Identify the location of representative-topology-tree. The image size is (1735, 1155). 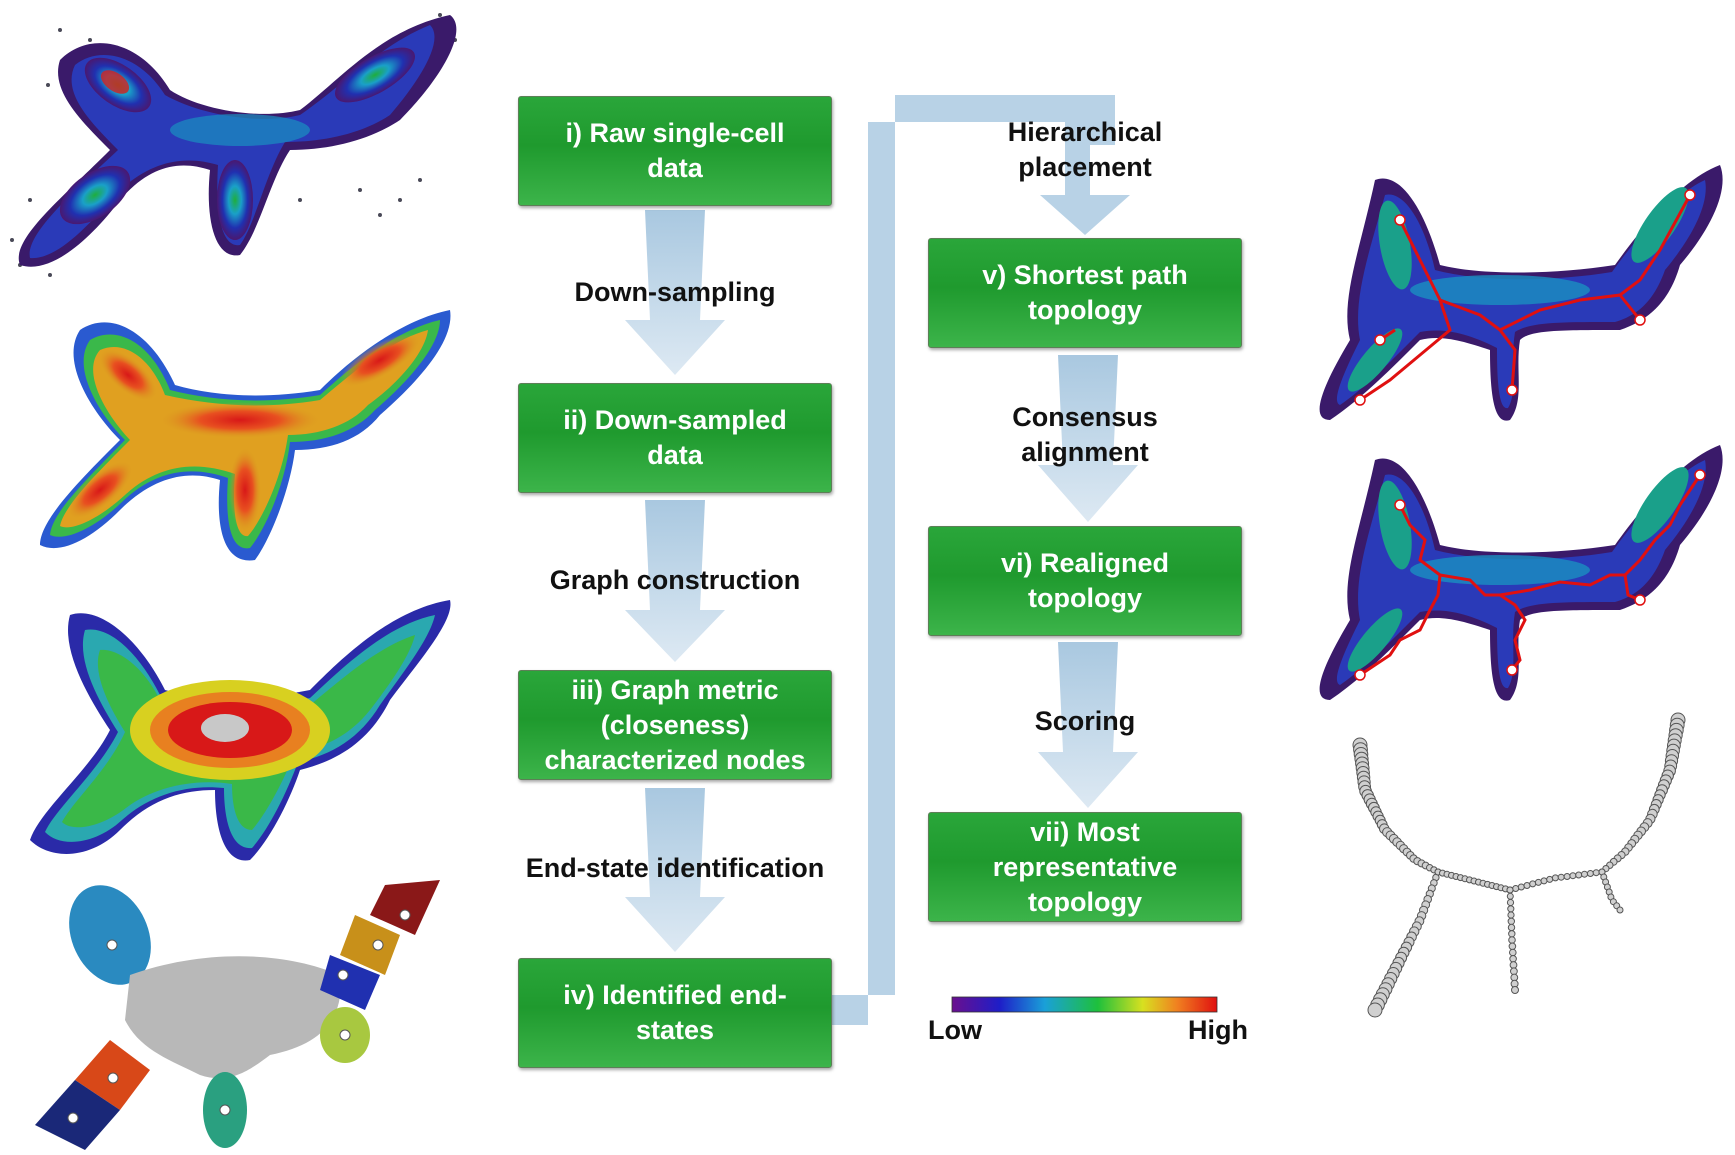
(1519, 865).